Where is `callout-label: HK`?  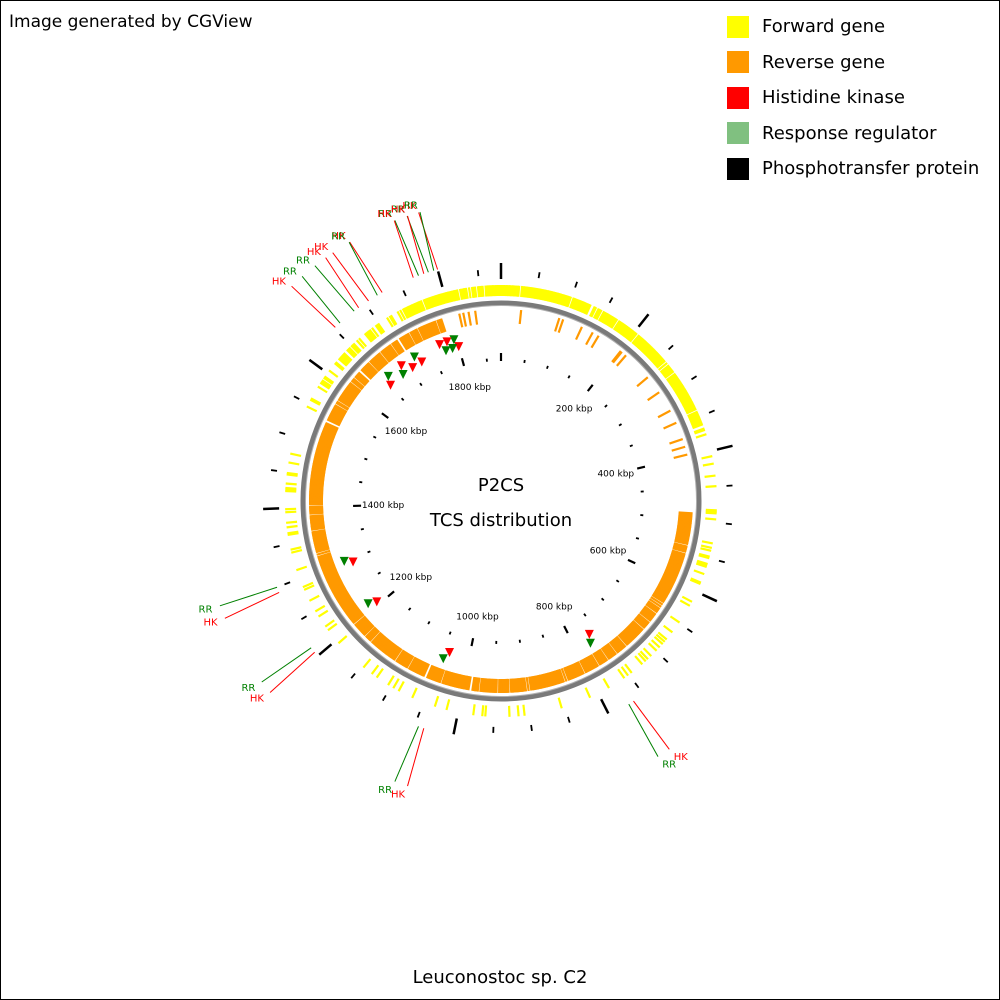 callout-label: HK is located at coordinates (339, 236).